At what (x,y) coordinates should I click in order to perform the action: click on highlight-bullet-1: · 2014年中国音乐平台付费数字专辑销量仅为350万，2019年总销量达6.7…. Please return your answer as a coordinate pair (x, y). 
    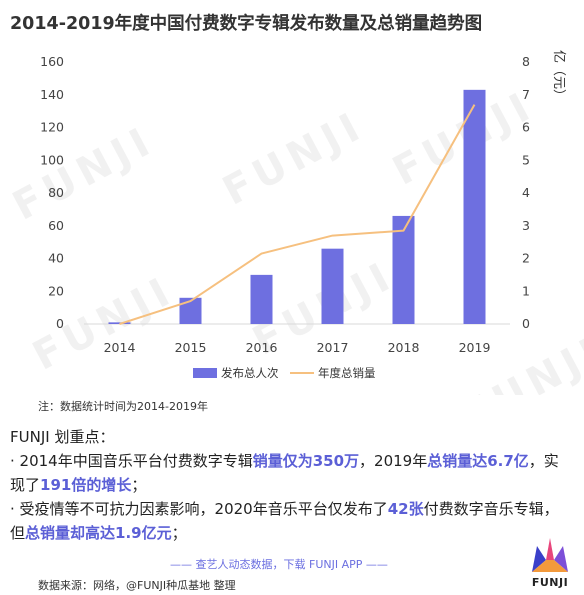
    Looking at the image, I should click on (290, 473).